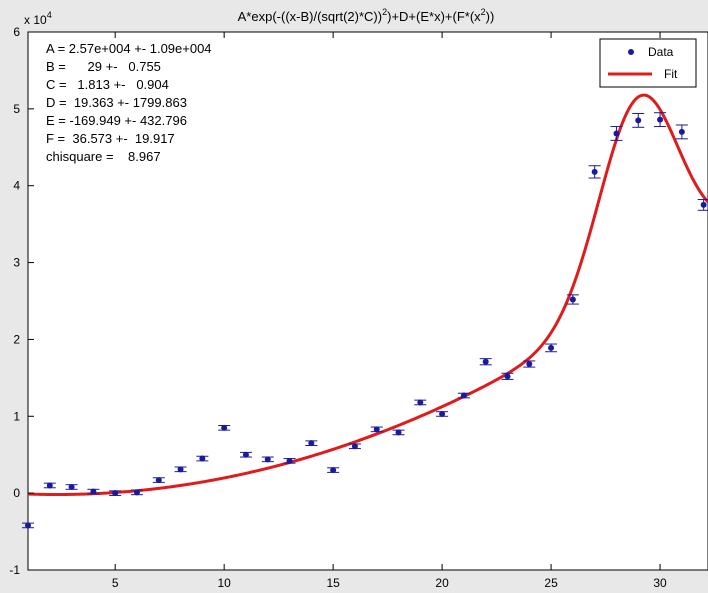  What do you see at coordinates (16, 186) in the screenshot?
I see `y-tick-label: 4` at bounding box center [16, 186].